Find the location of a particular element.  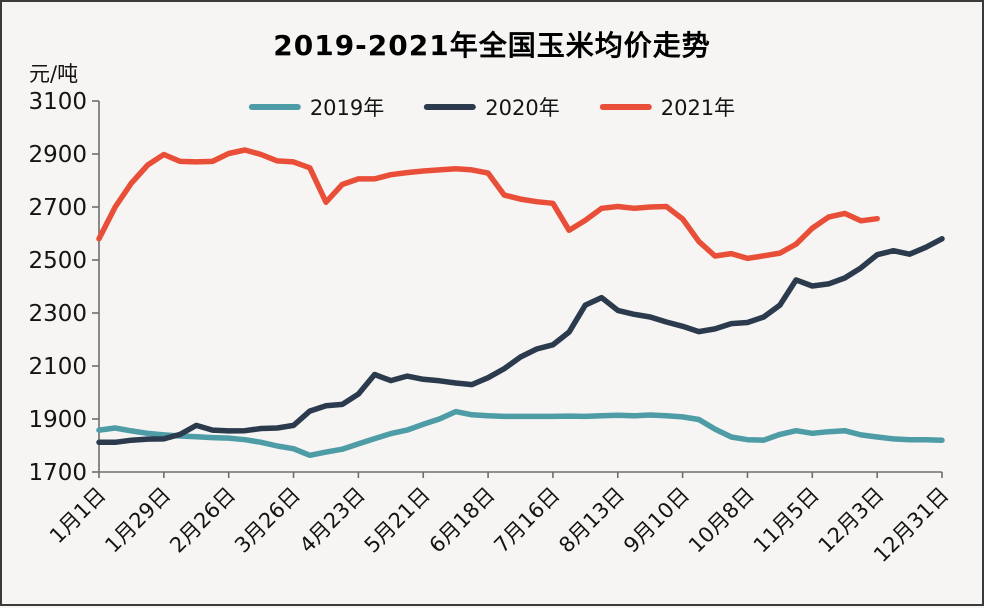

y-tick-label: 1700 is located at coordinates (57, 473).